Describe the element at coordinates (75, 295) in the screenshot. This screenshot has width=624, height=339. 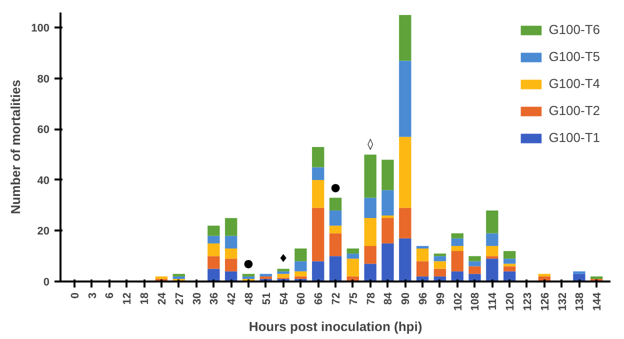
I see `x-tick-label: 0` at that location.